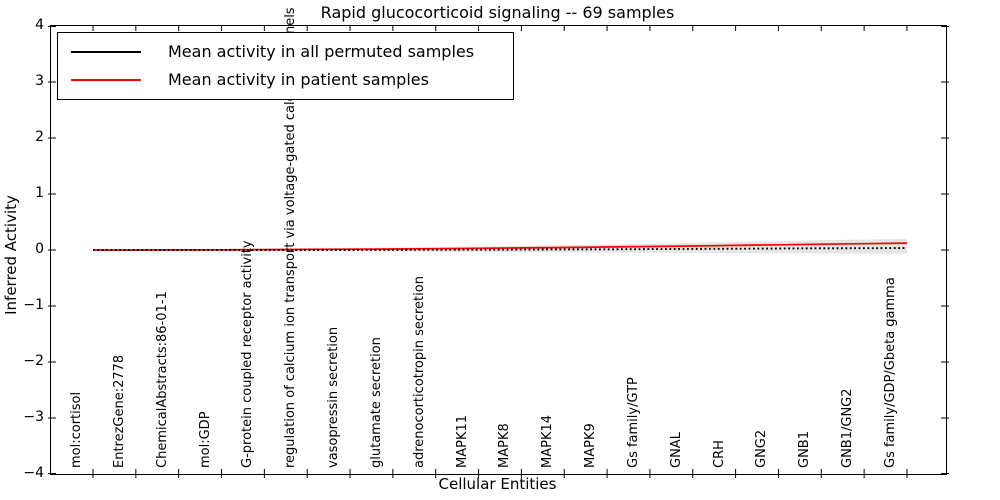 Image resolution: width=1000 pixels, height=500 pixels. Describe the element at coordinates (548, 441) in the screenshot. I see `x-tick-label: MAPK14` at that location.